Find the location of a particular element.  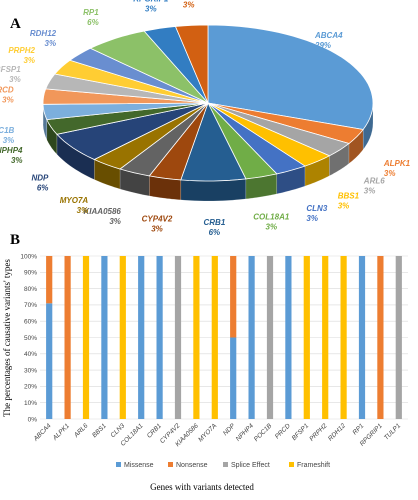

bar-ndp-nonsense is located at coordinates (233, 297).